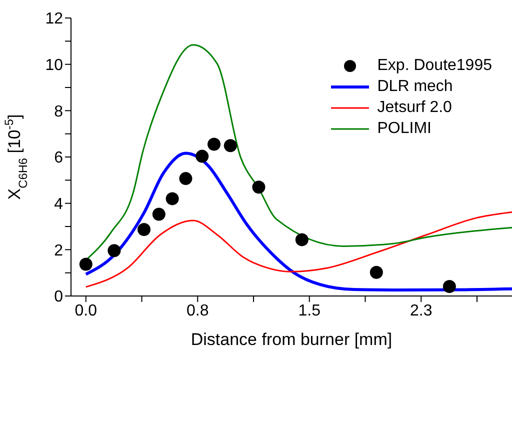 This screenshot has width=512, height=439. I want to click on x-tick-label: 0.8, so click(197, 311).